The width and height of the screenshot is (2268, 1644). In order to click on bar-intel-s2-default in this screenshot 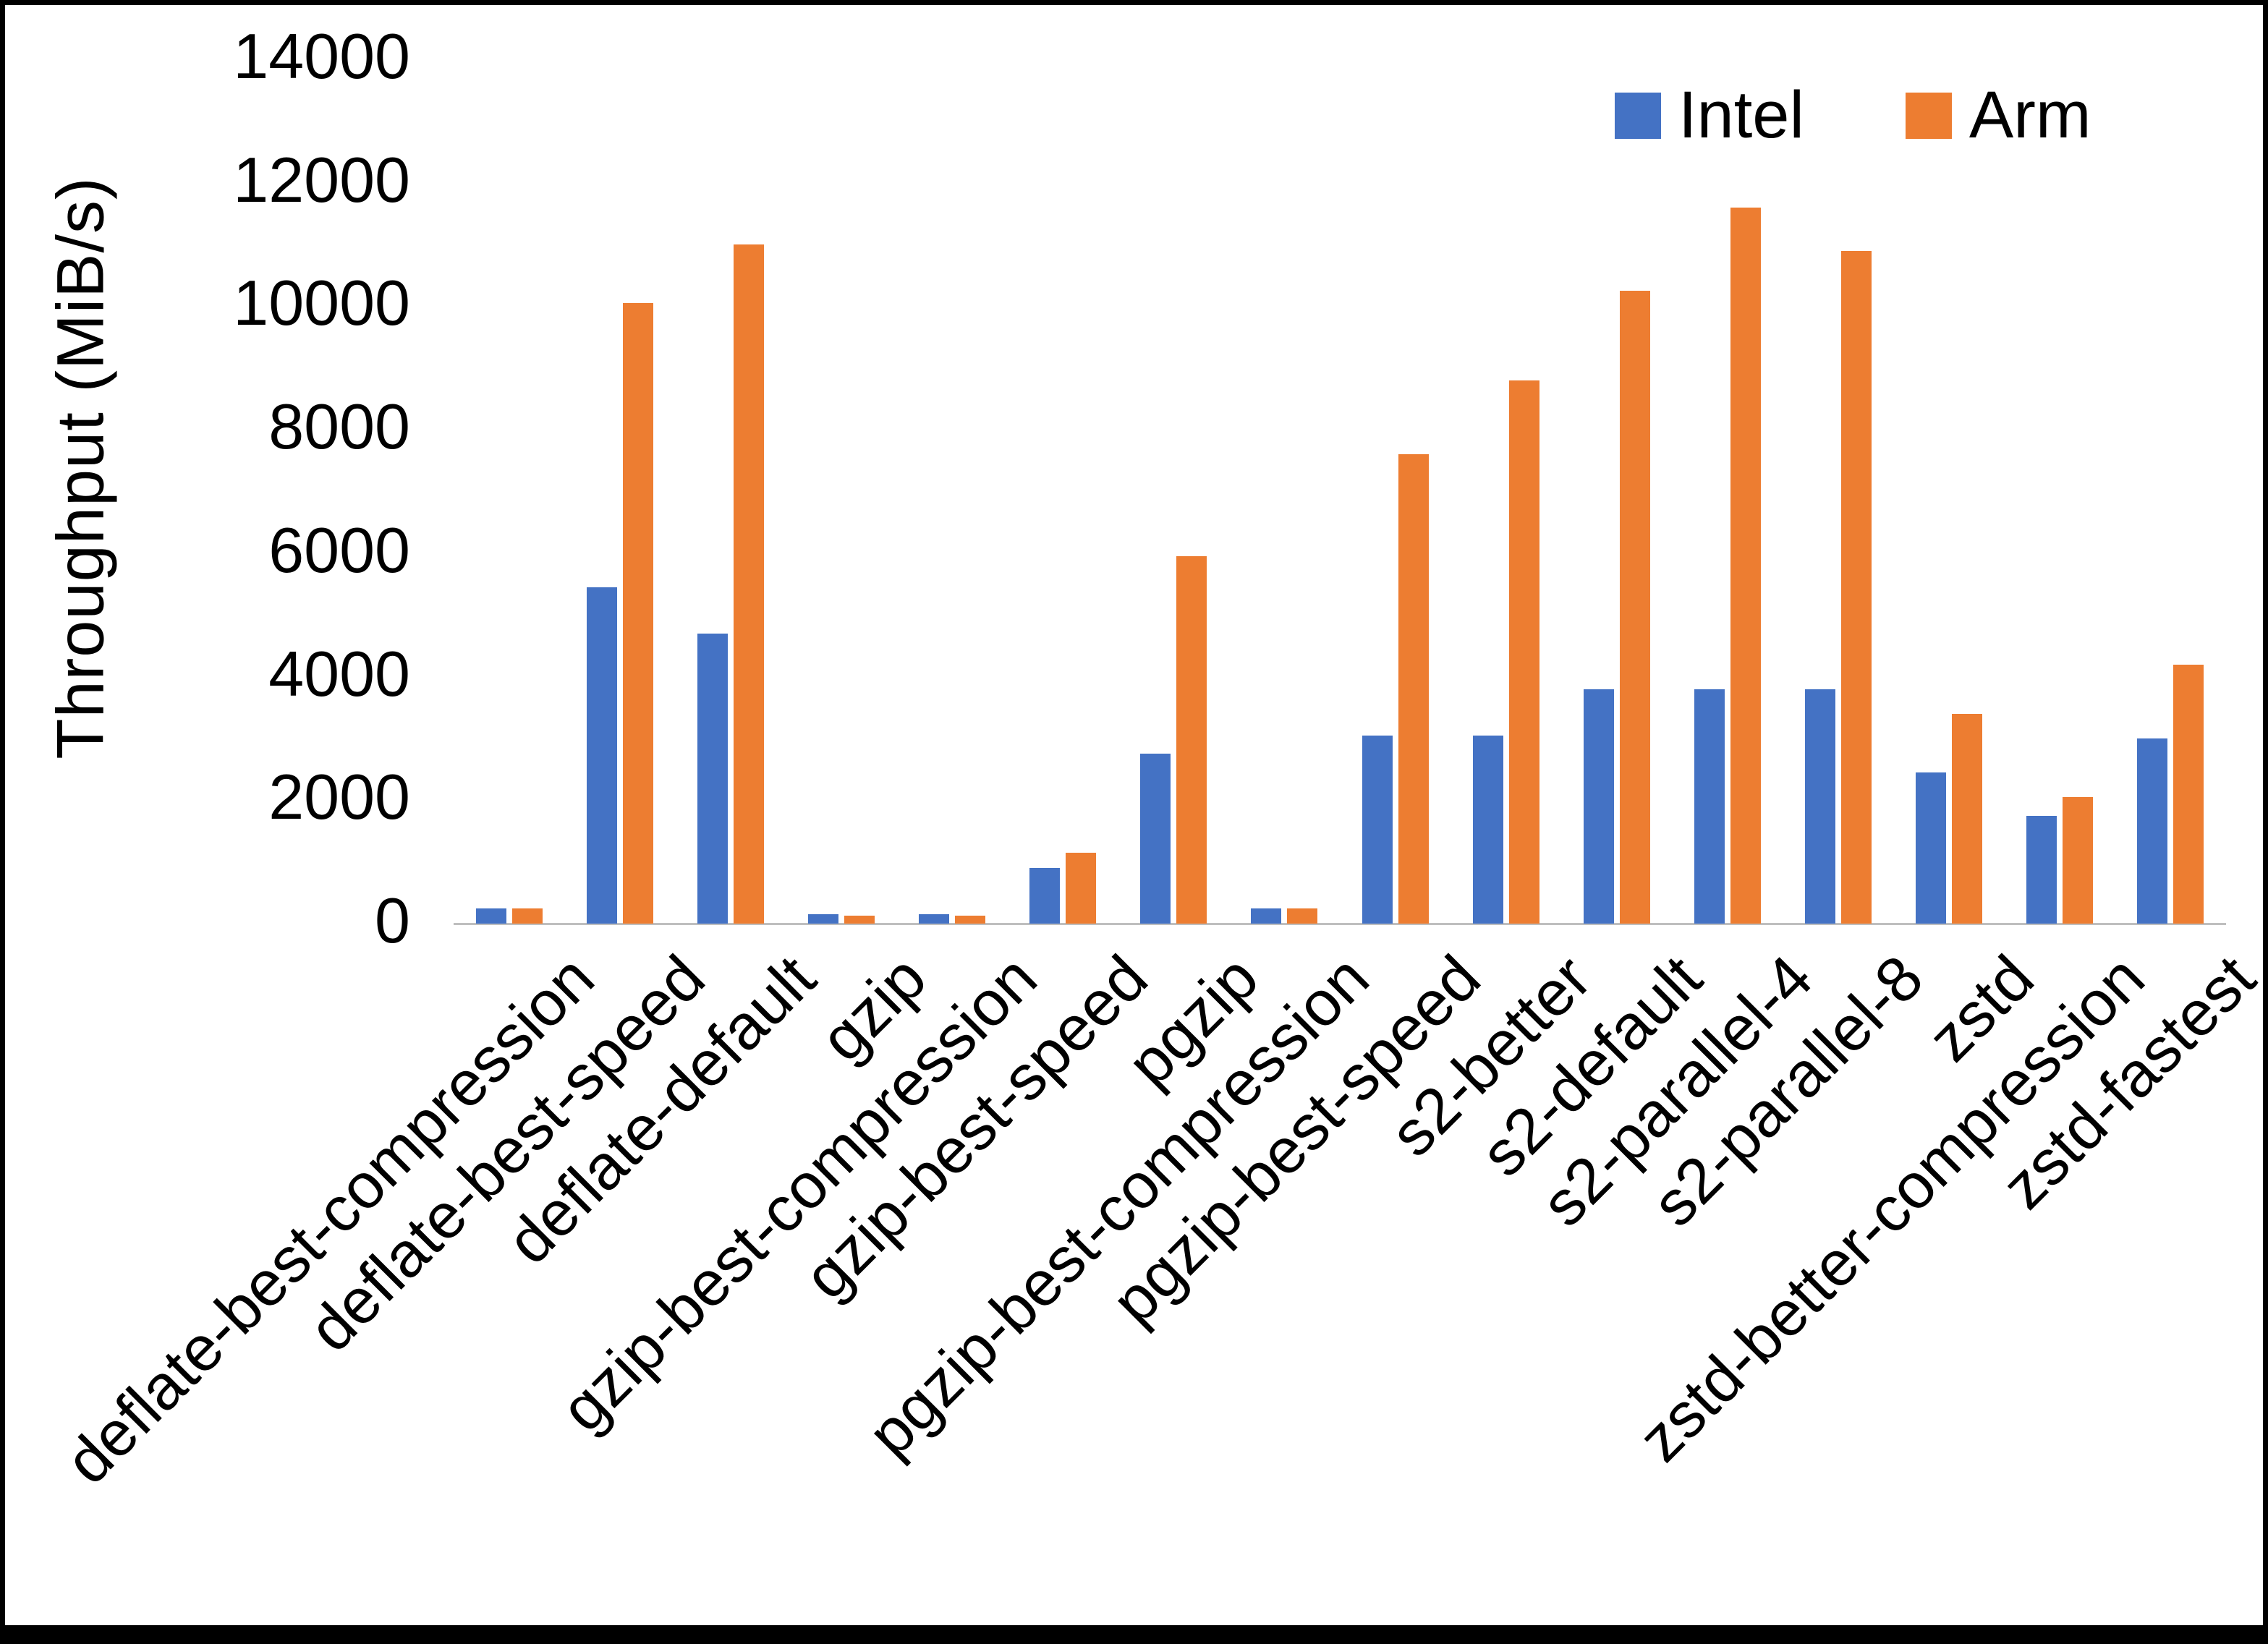, I will do `click(1598, 806)`.